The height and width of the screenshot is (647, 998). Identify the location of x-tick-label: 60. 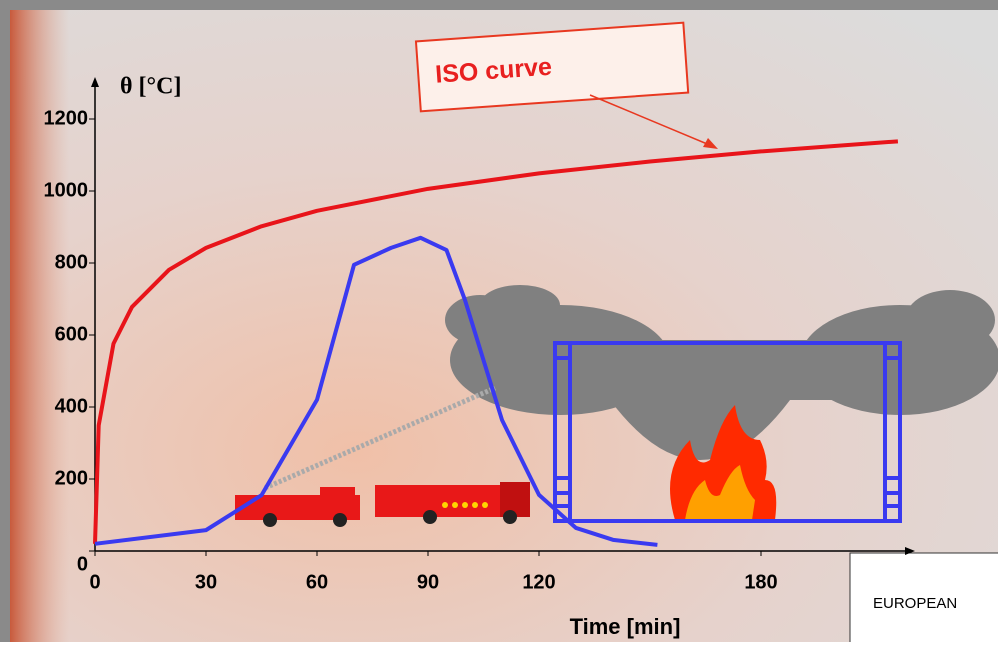
(317, 582).